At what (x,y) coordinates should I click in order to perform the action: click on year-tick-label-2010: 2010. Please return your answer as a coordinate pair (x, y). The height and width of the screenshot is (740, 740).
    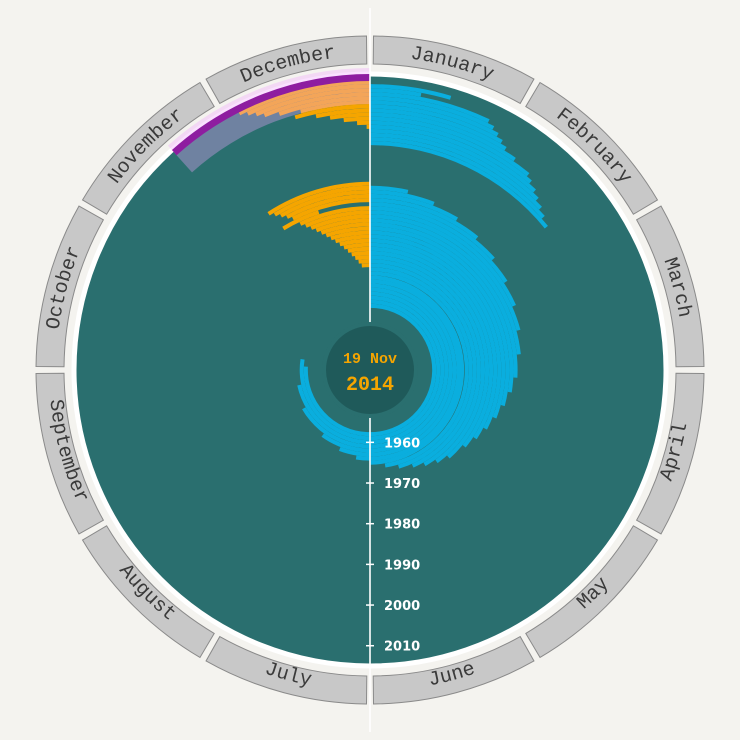
    Looking at the image, I should click on (402, 647).